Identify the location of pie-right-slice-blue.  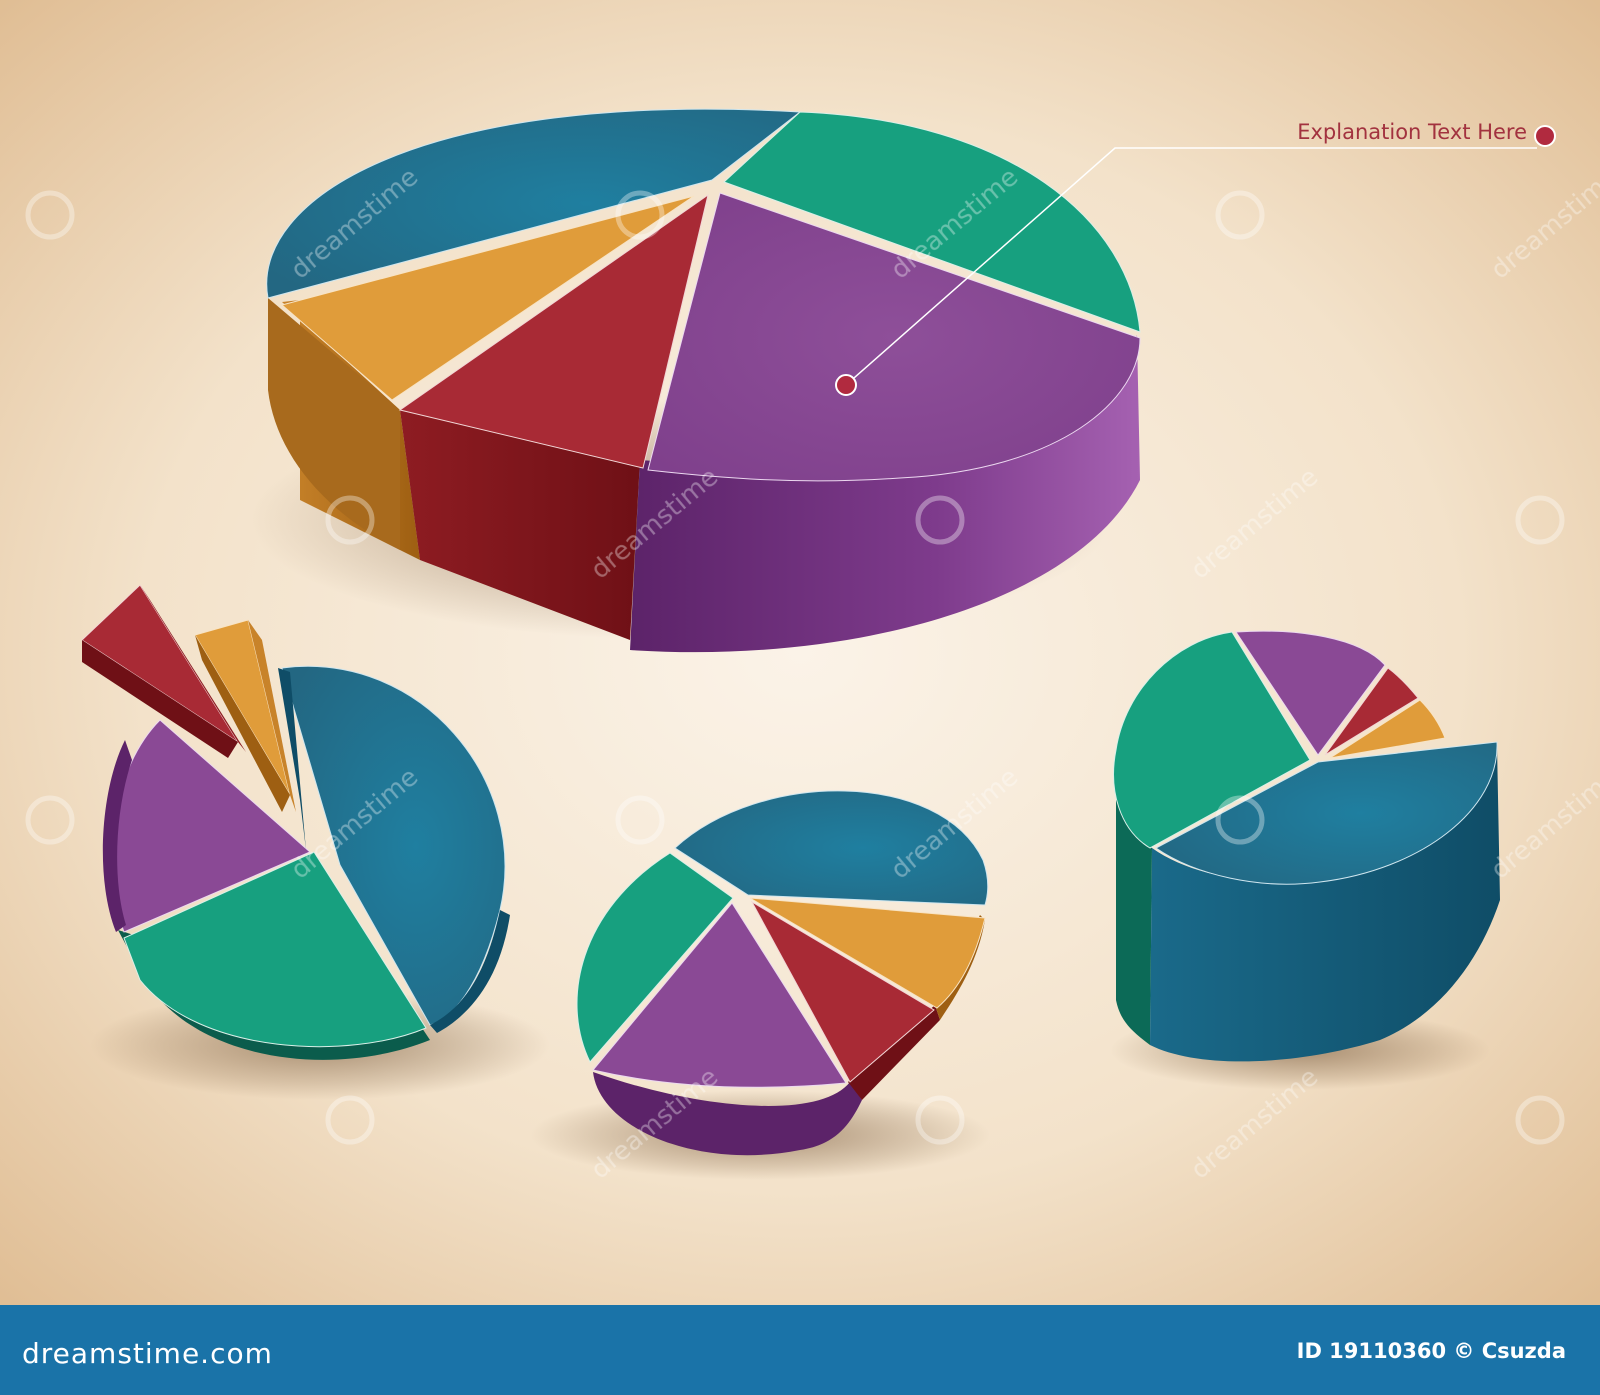
(1326, 813).